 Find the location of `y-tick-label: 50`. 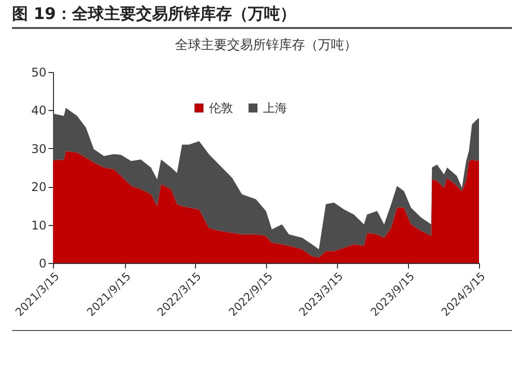

y-tick-label: 50 is located at coordinates (38, 73).